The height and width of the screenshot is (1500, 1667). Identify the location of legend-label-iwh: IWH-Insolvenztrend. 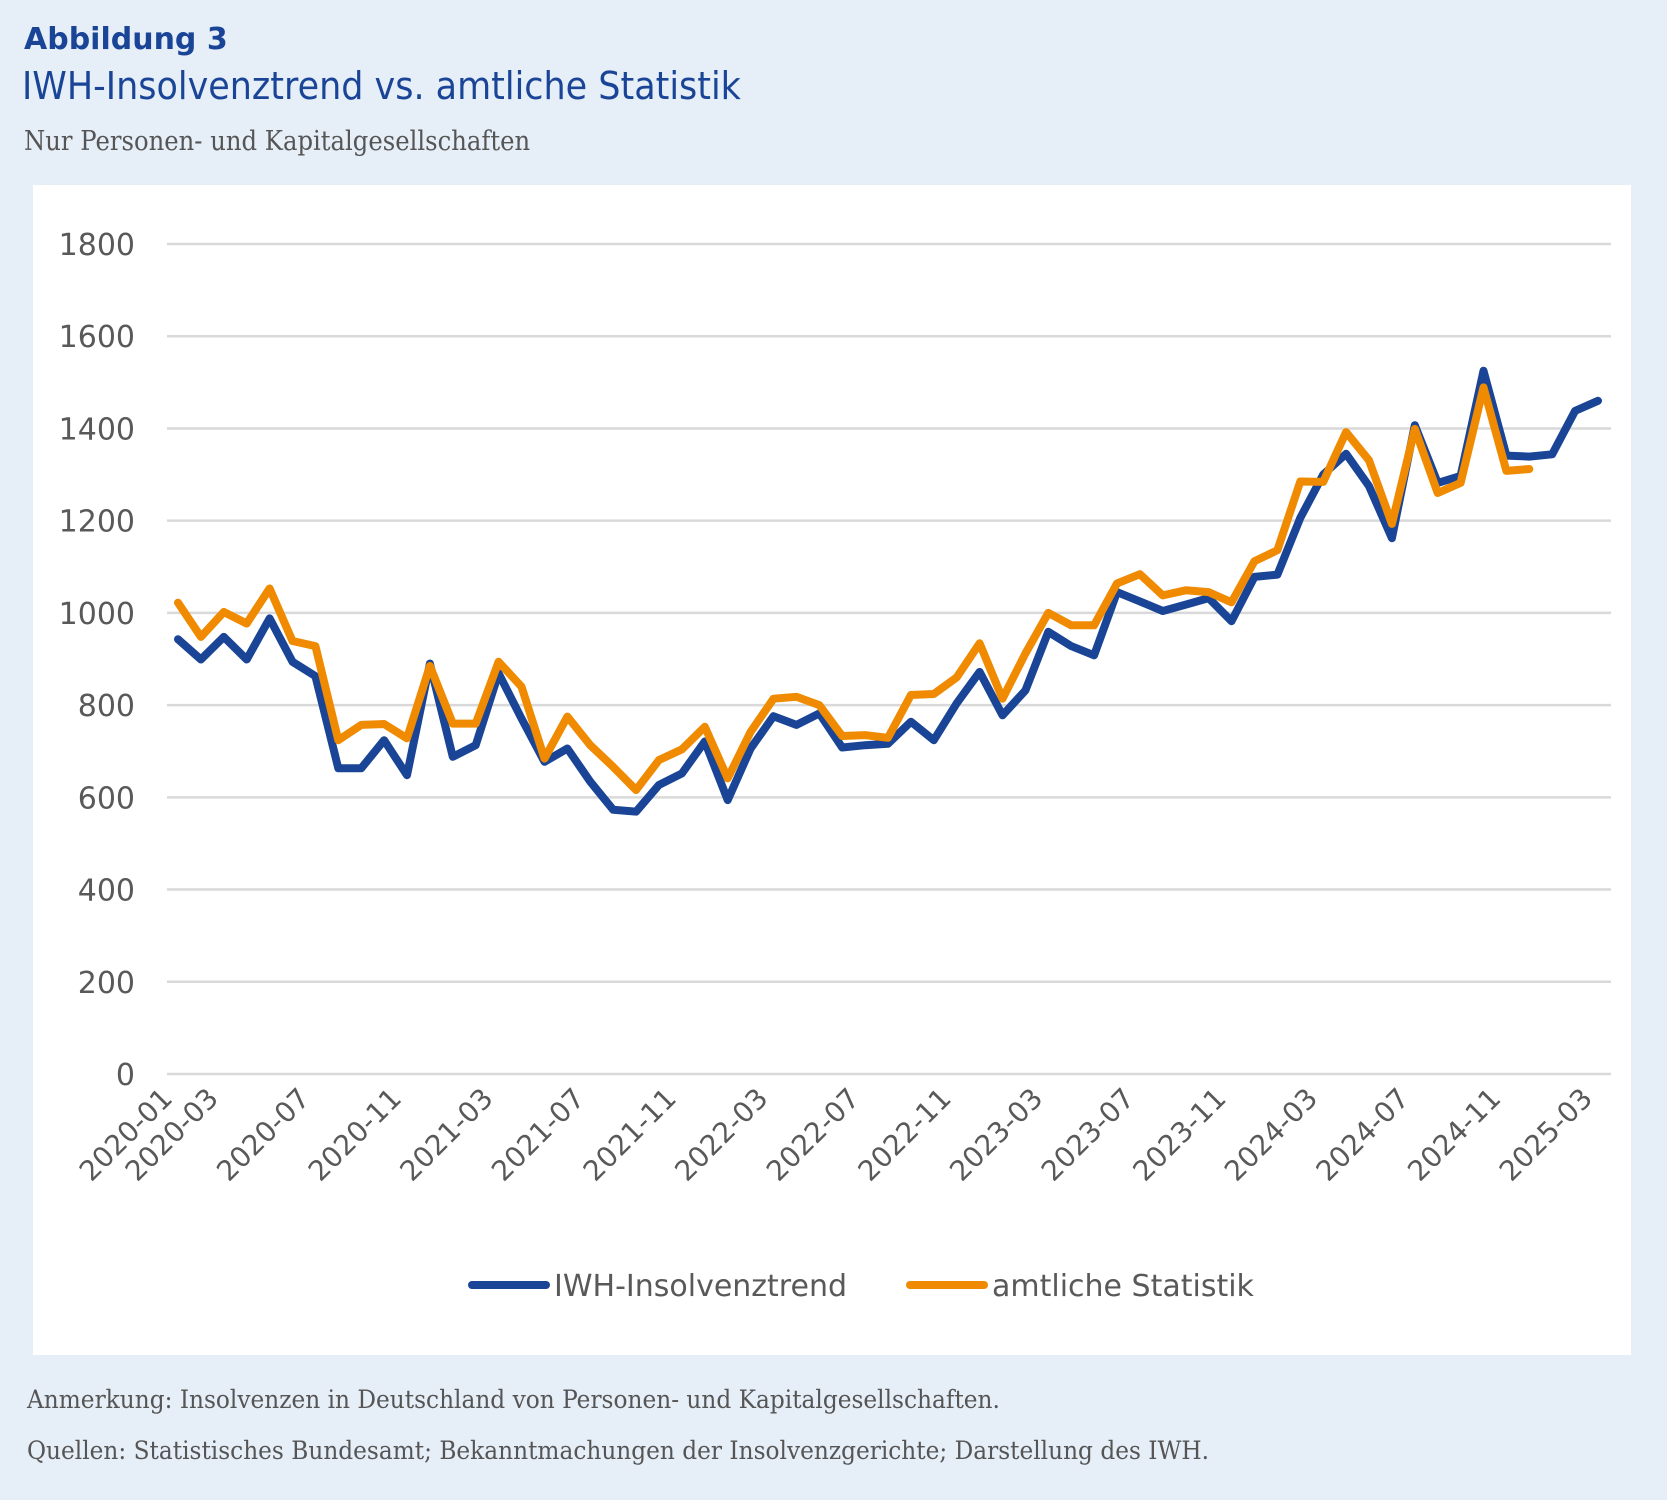
(700, 1286).